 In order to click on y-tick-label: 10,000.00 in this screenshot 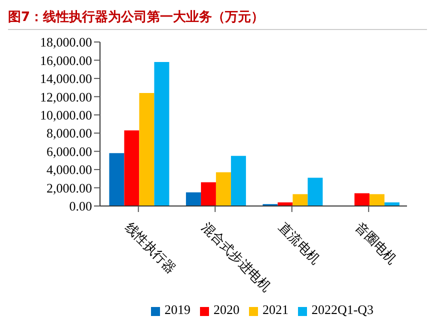, I will do `click(66, 115)`.